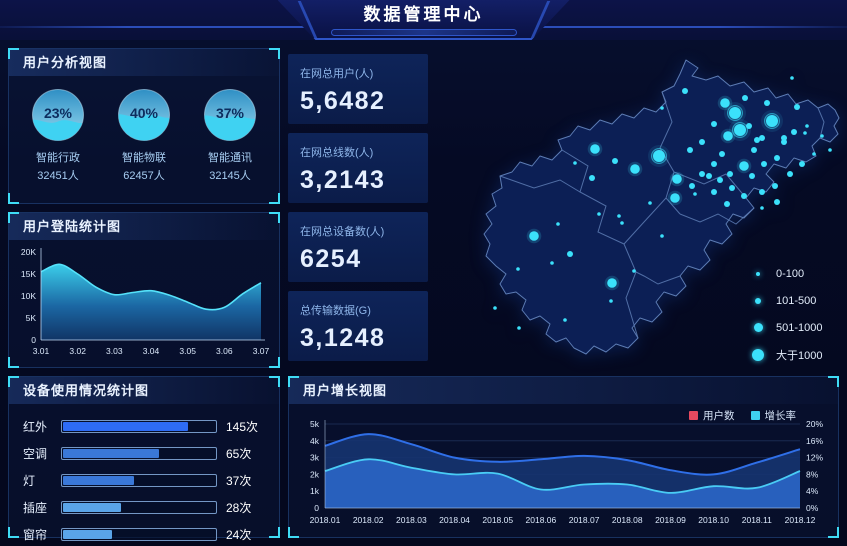 The width and height of the screenshot is (847, 546). I want to click on svg-text: 15K, so click(28, 274).